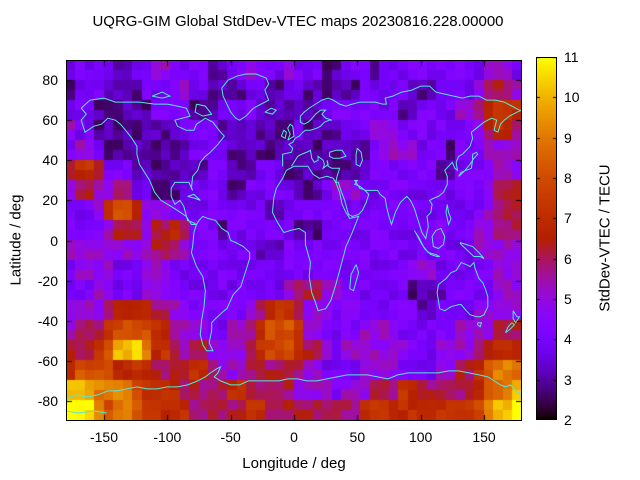 The height and width of the screenshot is (480, 640). What do you see at coordinates (357, 437) in the screenshot?
I see `x-tick-label: 50` at bounding box center [357, 437].